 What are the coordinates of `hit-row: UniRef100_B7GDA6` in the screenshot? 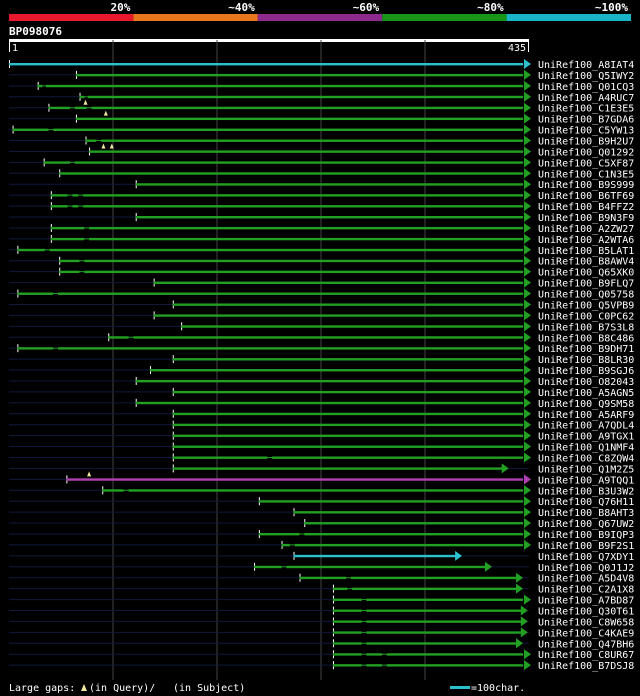 It's located at (321, 118).